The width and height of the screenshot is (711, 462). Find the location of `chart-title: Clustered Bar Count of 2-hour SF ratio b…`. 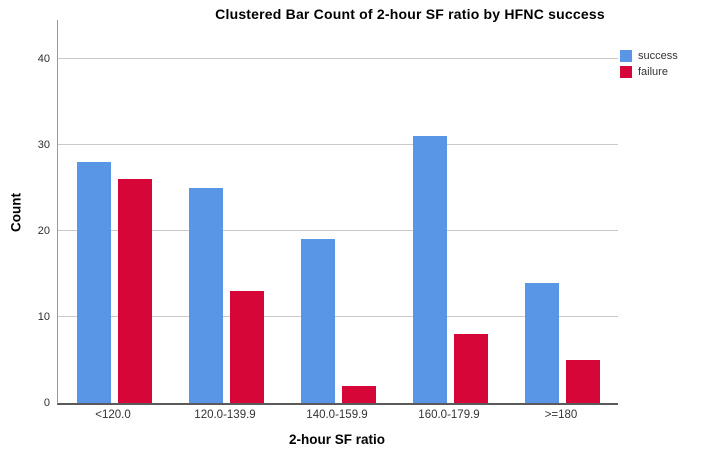

chart-title: Clustered Bar Count of 2-hour SF ratio b… is located at coordinates (410, 14).